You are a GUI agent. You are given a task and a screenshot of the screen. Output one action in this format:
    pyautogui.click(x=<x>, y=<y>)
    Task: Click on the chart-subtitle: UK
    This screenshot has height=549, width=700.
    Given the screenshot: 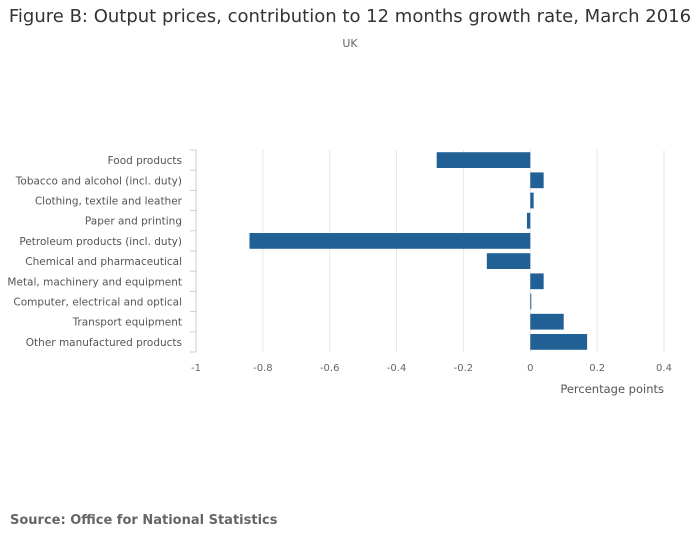 What is the action you would take?
    pyautogui.click(x=350, y=43)
    